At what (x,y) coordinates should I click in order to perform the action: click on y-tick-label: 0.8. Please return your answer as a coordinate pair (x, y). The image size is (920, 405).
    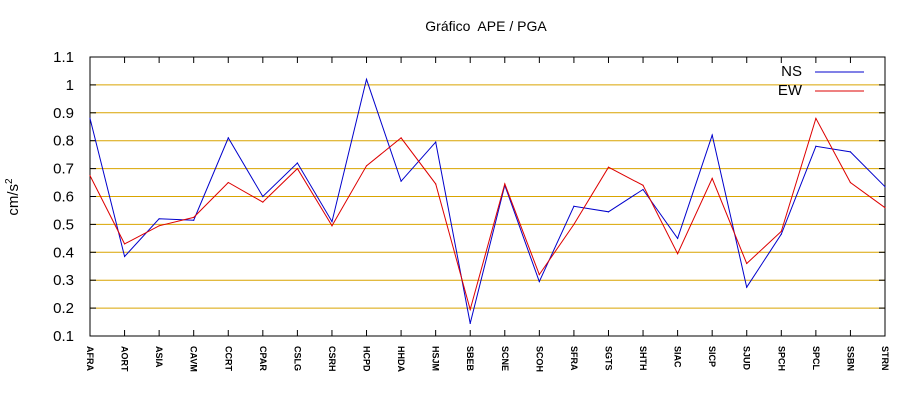
    Looking at the image, I should click on (63, 141).